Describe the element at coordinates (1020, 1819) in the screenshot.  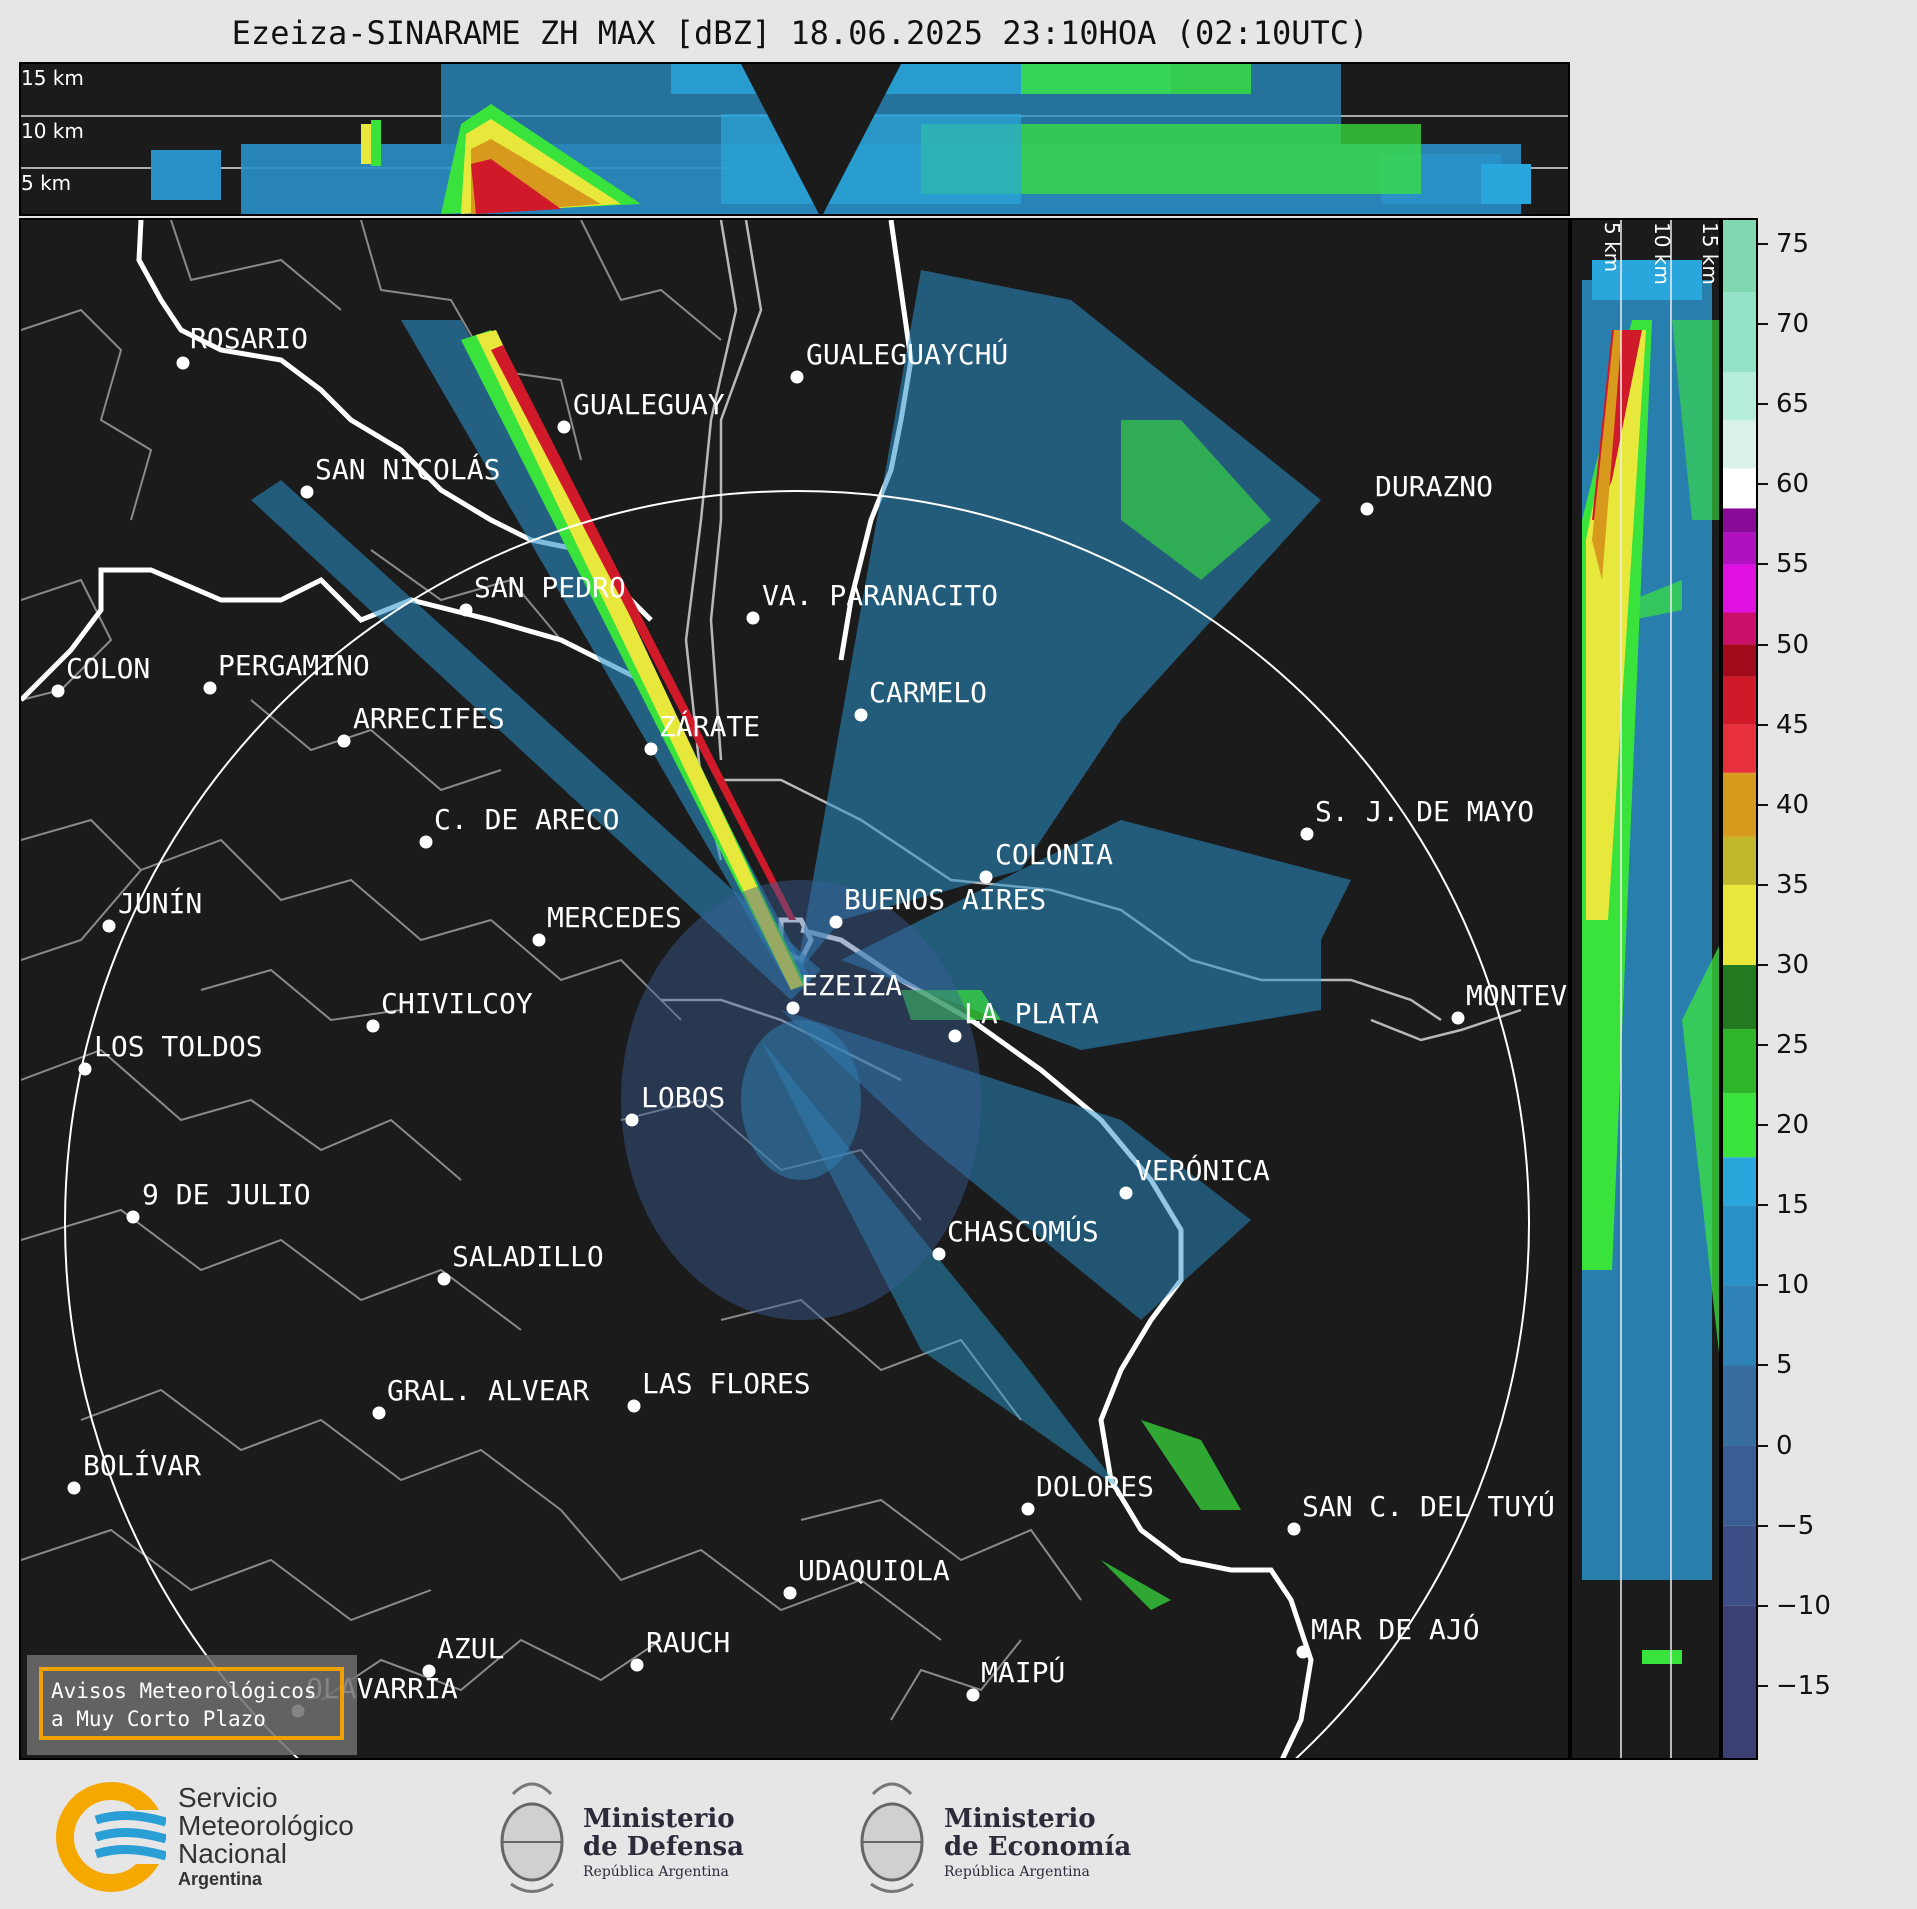
I see `economia-line-1: Ministerio` at that location.